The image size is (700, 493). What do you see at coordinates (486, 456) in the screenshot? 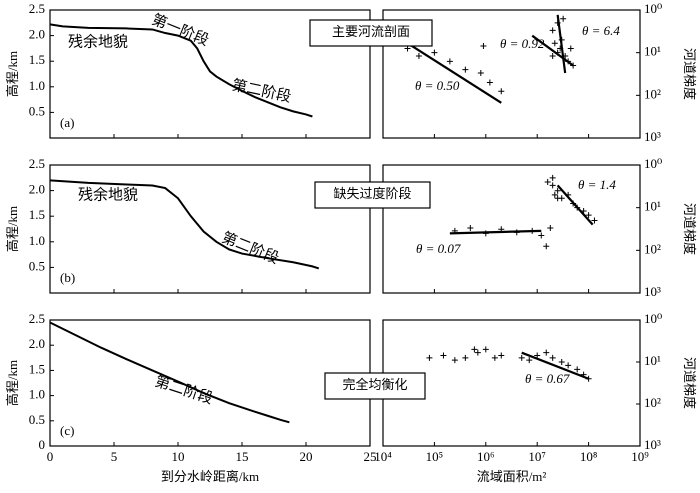
I see `x-tick-label: 10⁶` at bounding box center [486, 456].